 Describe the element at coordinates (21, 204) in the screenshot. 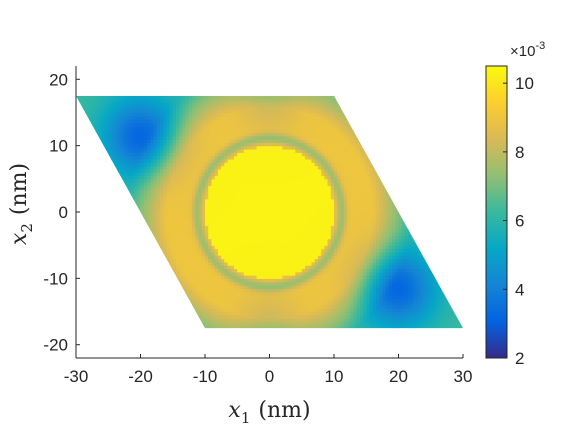

I see `y-axis-label: x2(nm)` at that location.